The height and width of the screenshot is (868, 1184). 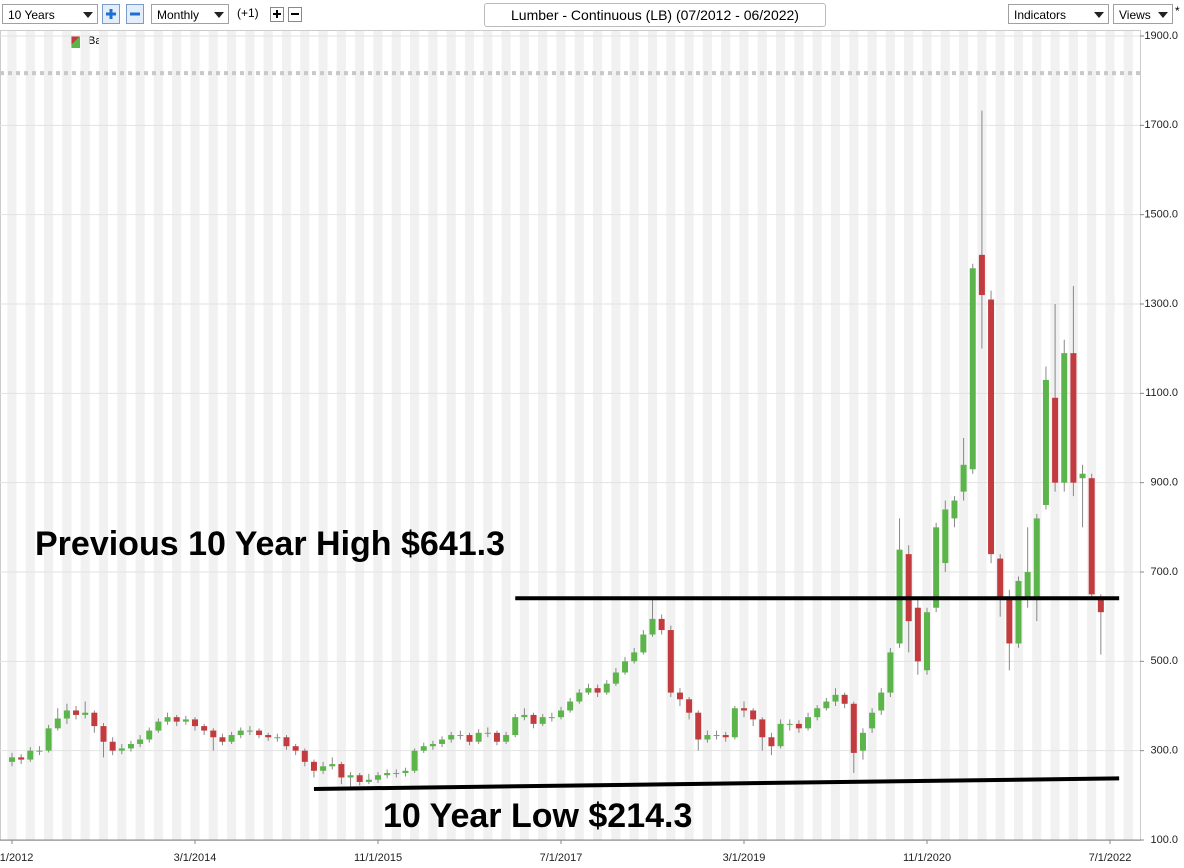 What do you see at coordinates (111, 14) in the screenshot?
I see `zoom-in-button` at bounding box center [111, 14].